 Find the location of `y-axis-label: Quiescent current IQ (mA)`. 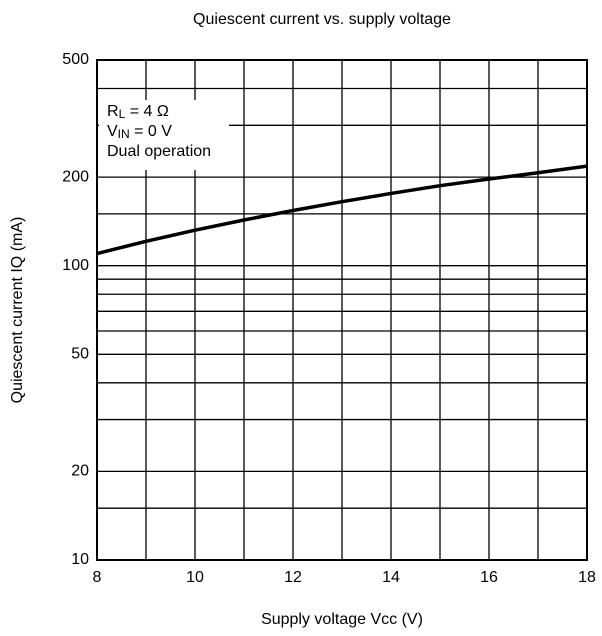

y-axis-label: Quiescent current IQ (mA) is located at coordinates (17, 310).